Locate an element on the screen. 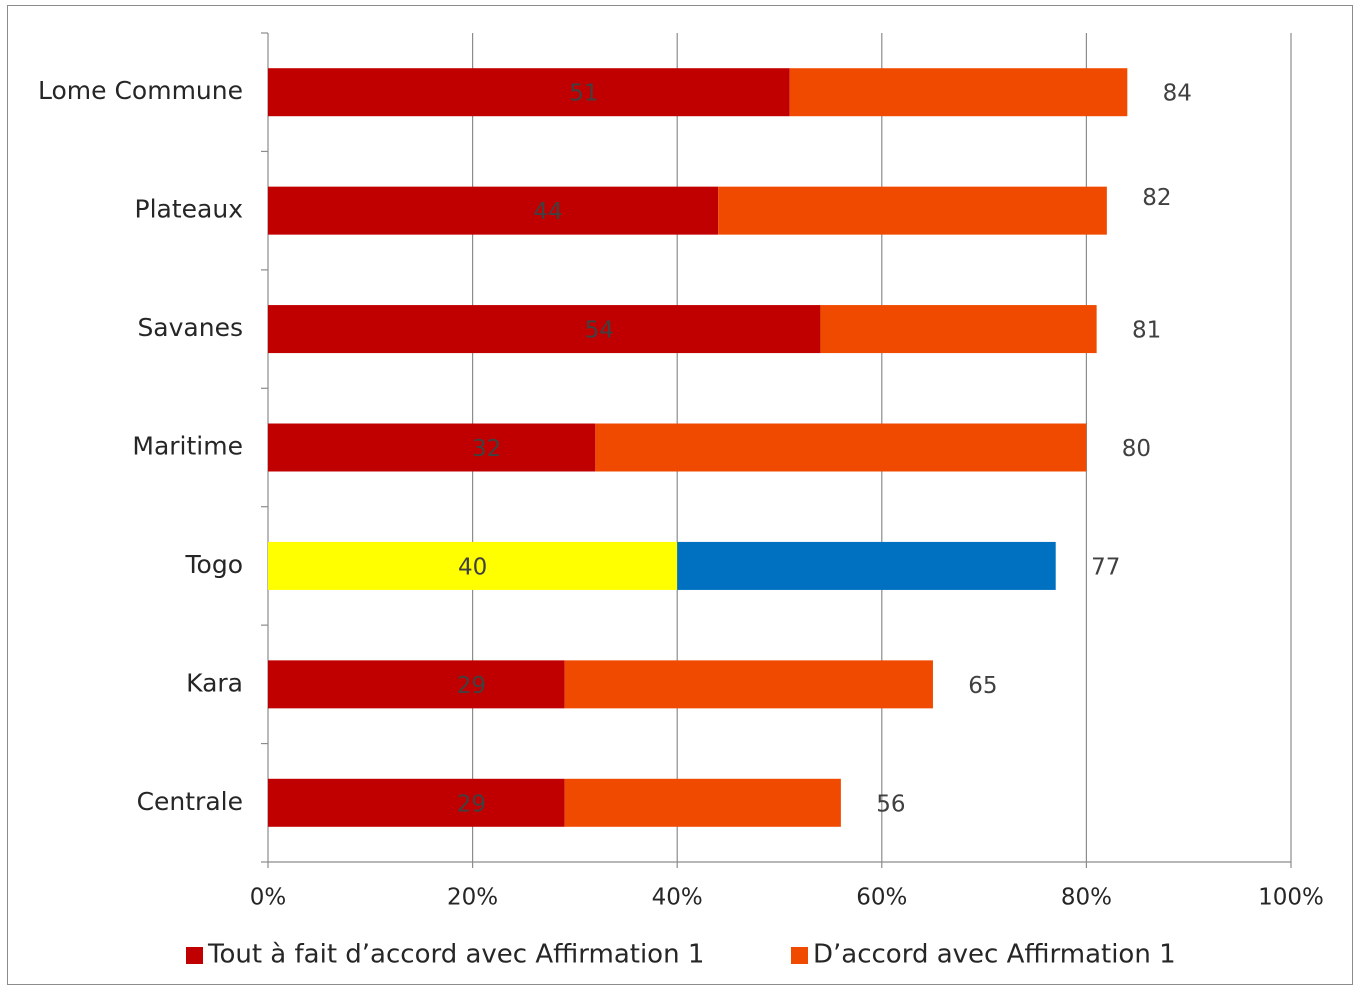 The image size is (1360, 989). category-label: Maritime is located at coordinates (187, 446).